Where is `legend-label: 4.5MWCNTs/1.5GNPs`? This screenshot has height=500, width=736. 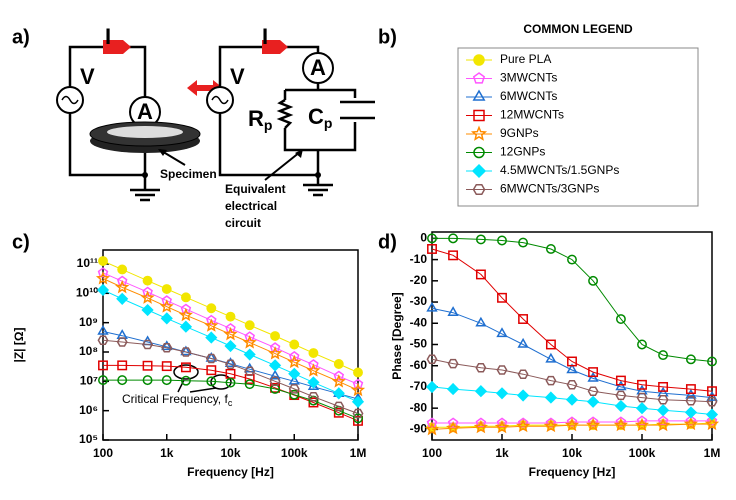 legend-label: 4.5MWCNTs/1.5GNPs is located at coordinates (559, 170).